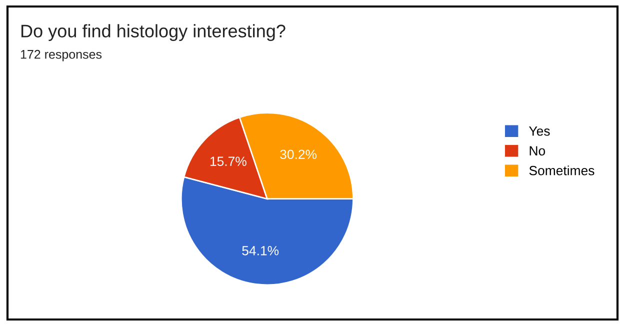 The width and height of the screenshot is (625, 326). Describe the element at coordinates (260, 251) in the screenshot. I see `data-label: 54.1%` at that location.